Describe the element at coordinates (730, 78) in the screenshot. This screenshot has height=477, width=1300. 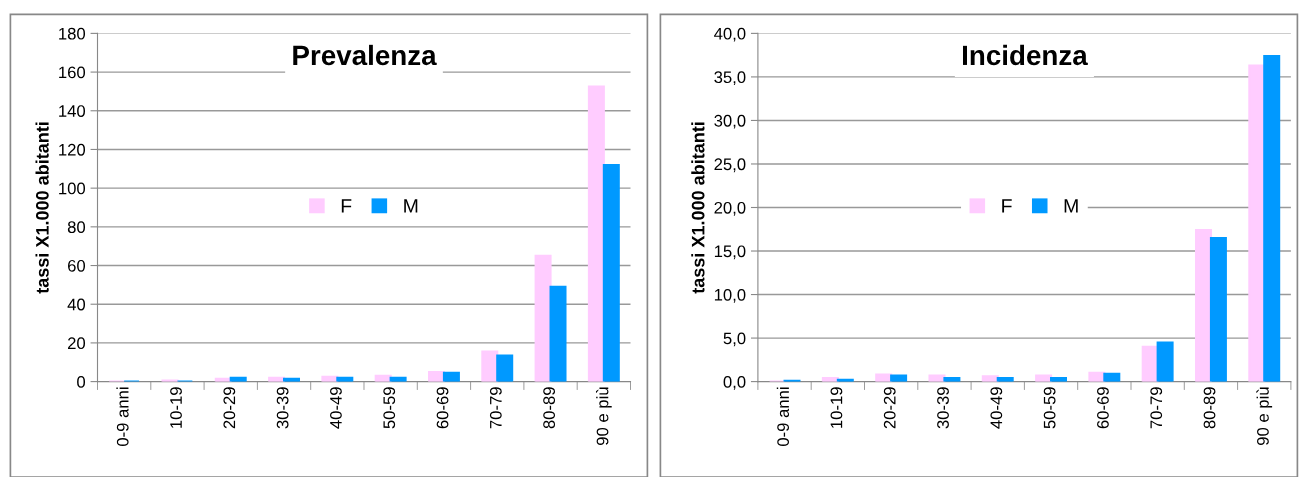
I see `y-tick-label: 35,0` at that location.